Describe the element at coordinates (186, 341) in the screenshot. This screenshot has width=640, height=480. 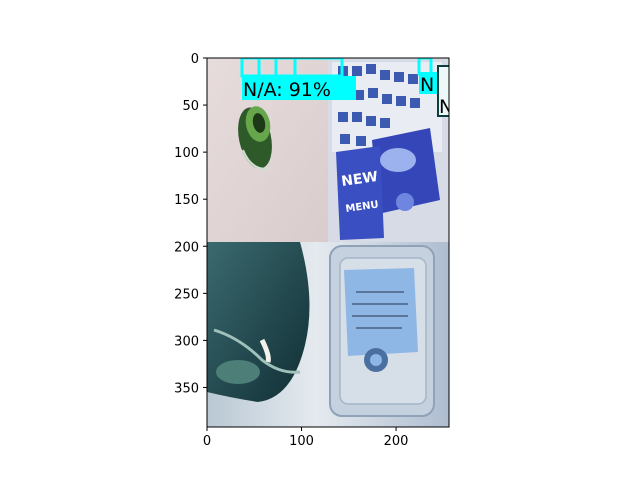
I see `y-tick-label: 300` at that location.